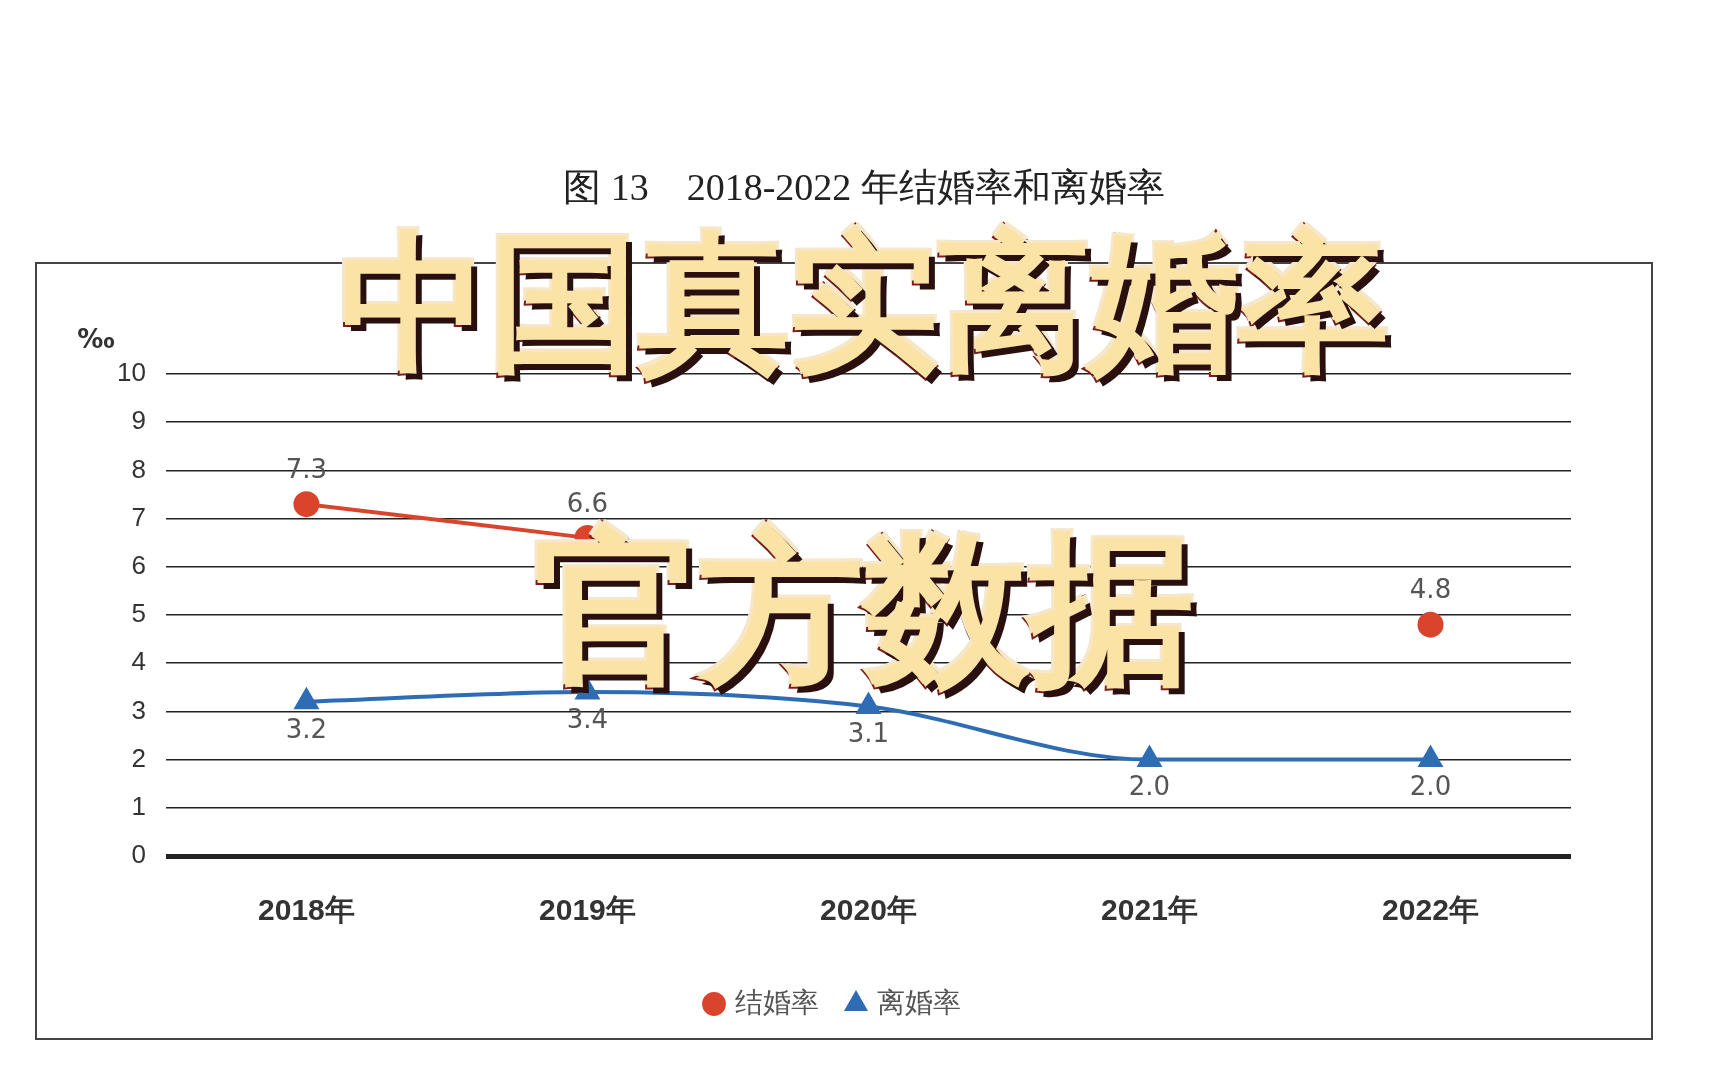  Describe the element at coordinates (777, 1002) in the screenshot. I see `legend-label: 结婚率` at that location.